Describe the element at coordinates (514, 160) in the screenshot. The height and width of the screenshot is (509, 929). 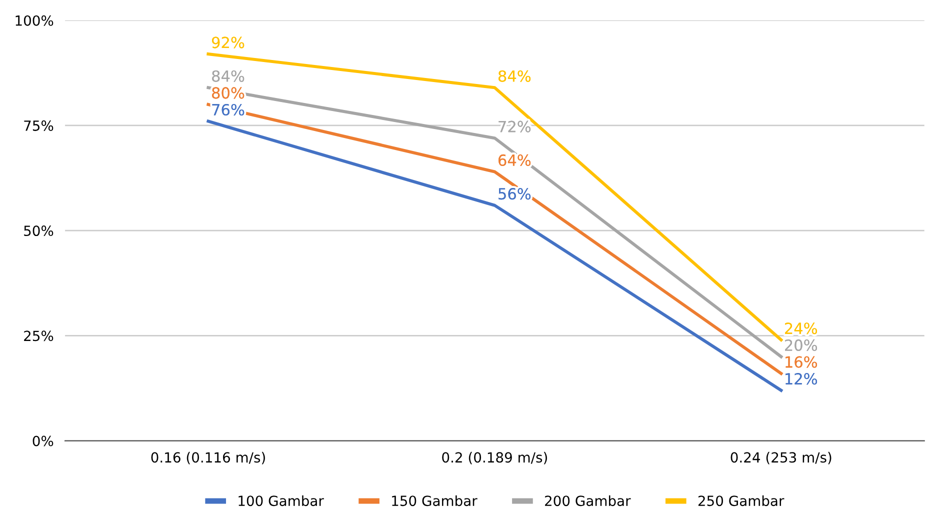
I see `data-label: 64%` at that location.